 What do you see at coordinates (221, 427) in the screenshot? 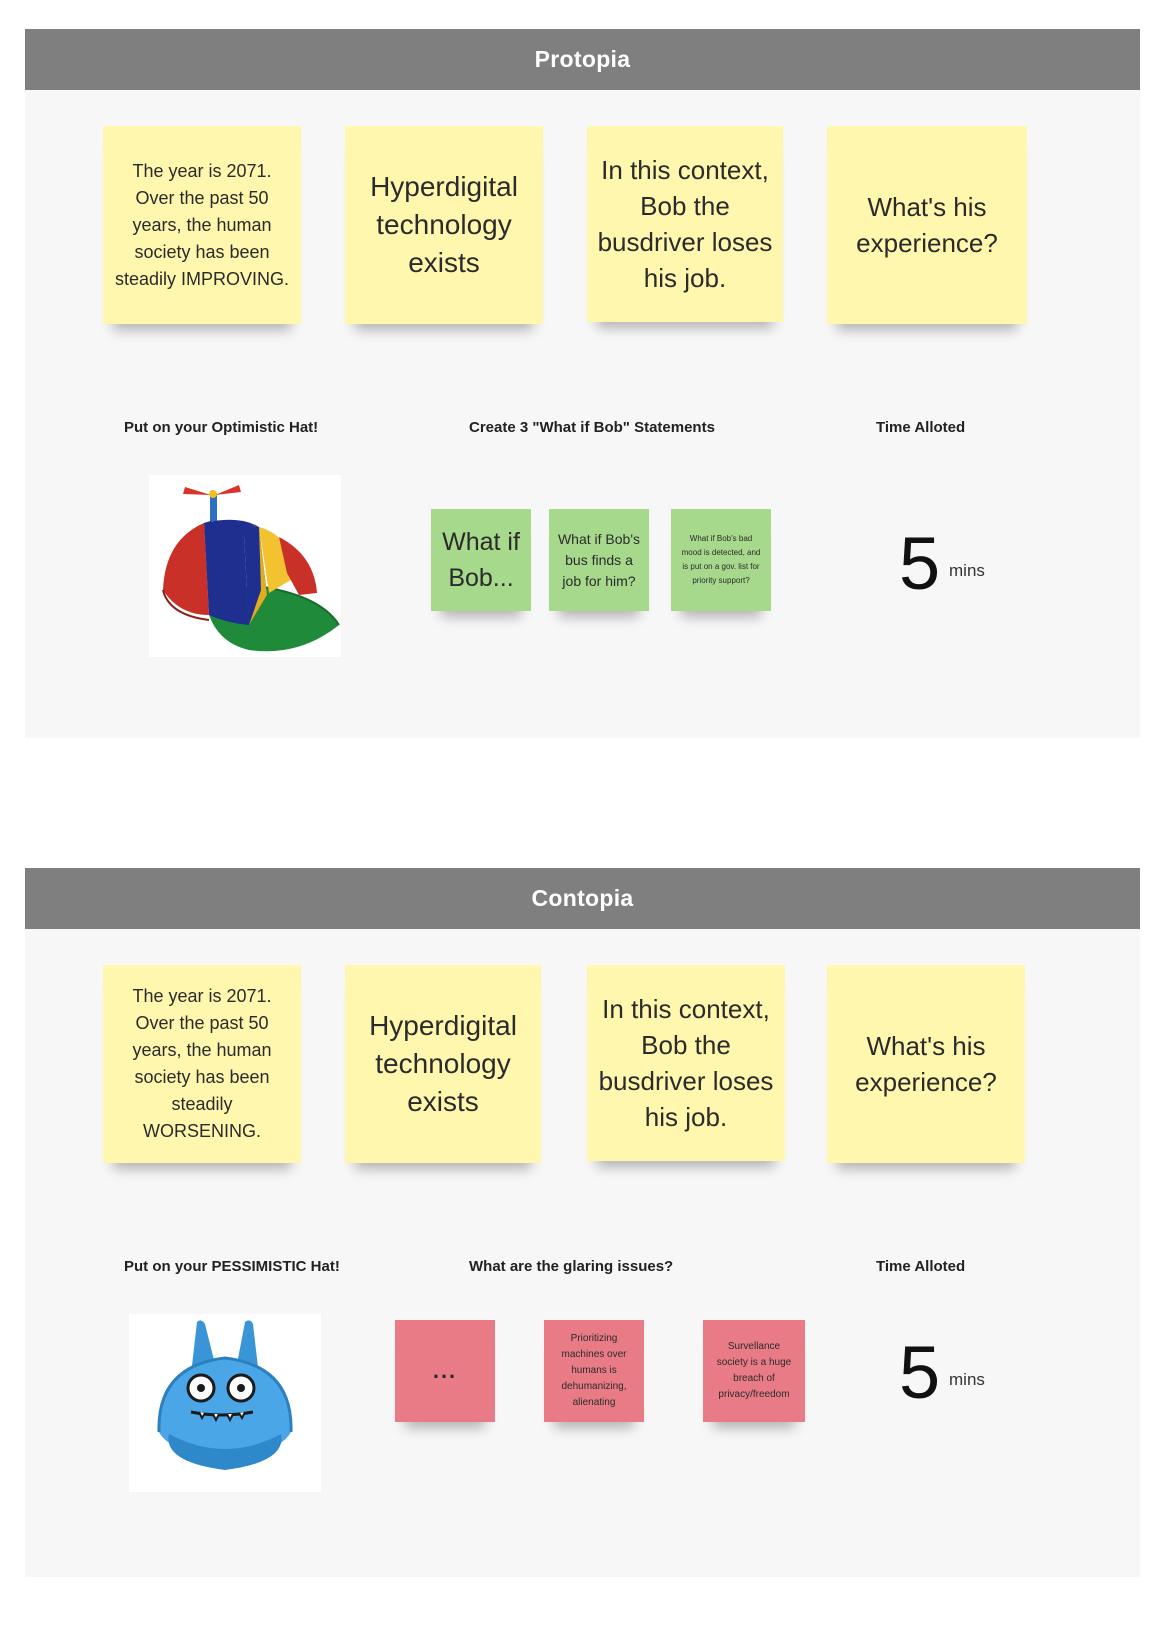
I see `hat-label: Put on your Optimistic Hat!` at bounding box center [221, 427].